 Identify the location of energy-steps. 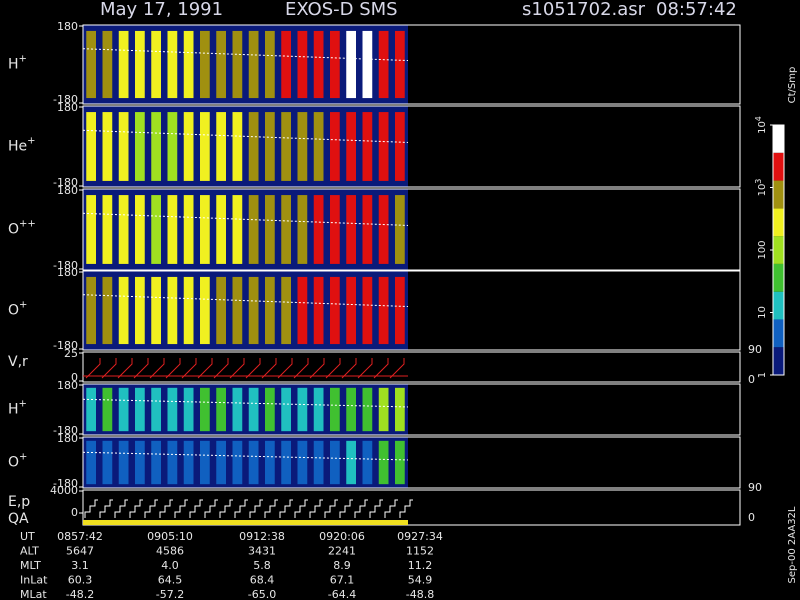
(248, 508).